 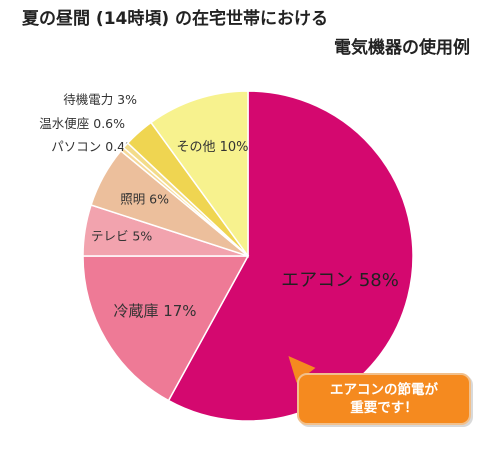 What do you see at coordinates (121, 235) in the screenshot?
I see `pie-label-2: テレビ 5%` at bounding box center [121, 235].